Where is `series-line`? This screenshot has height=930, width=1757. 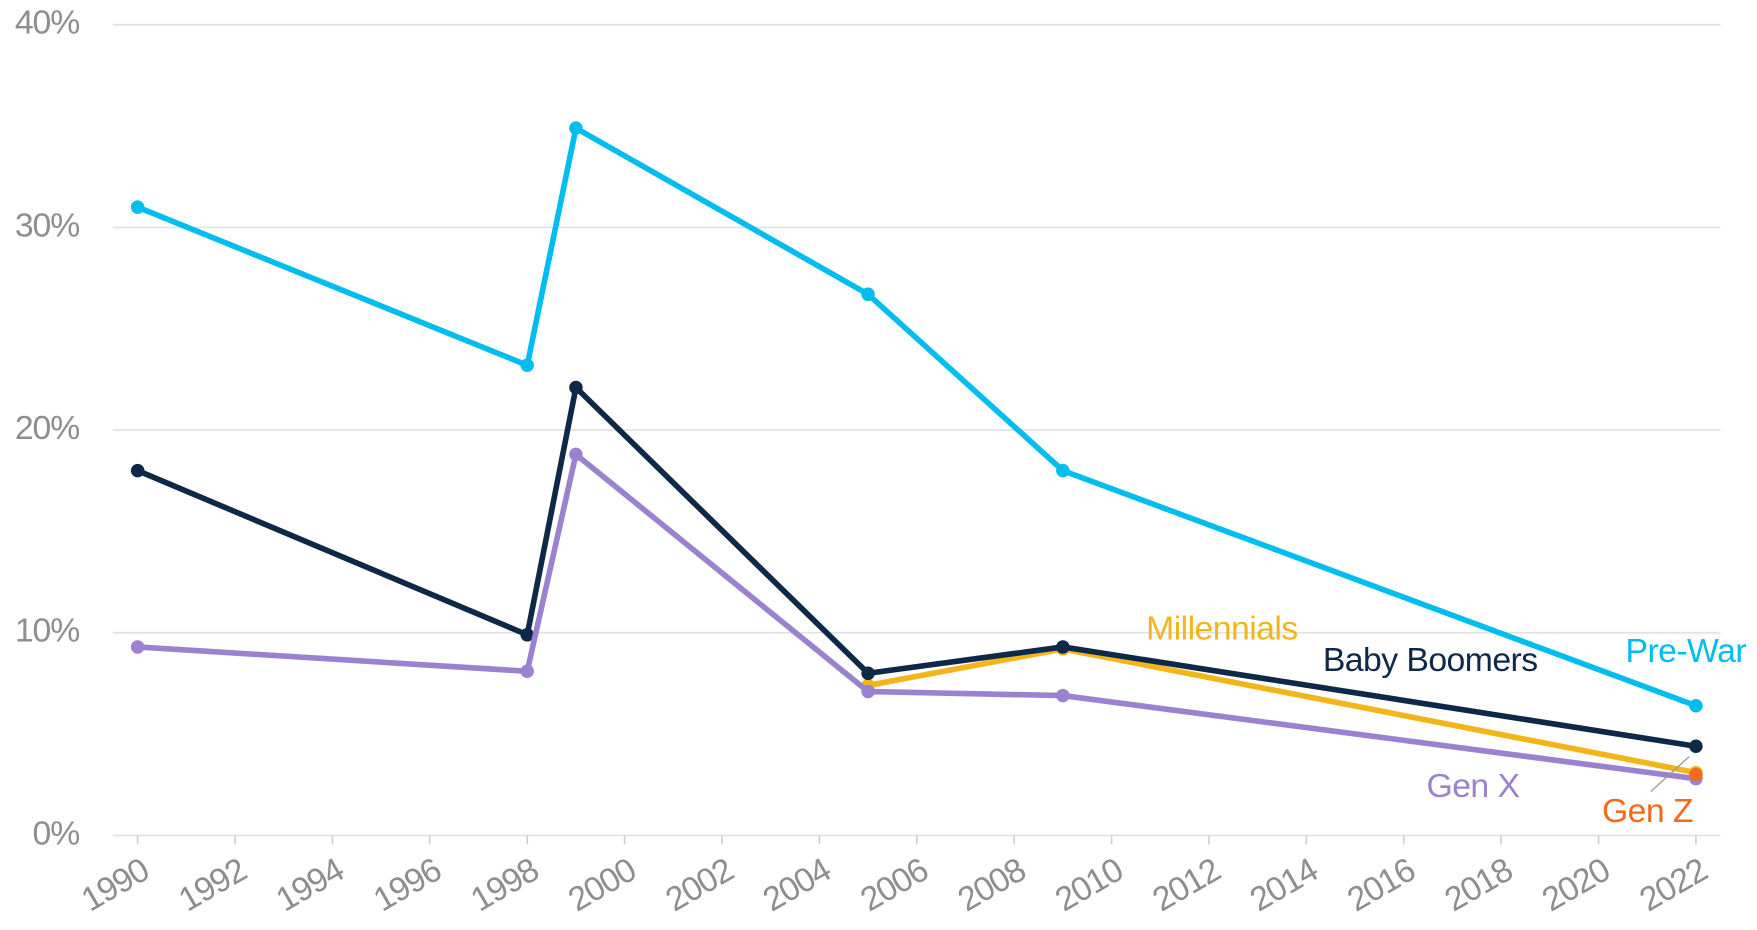 series-line is located at coordinates (1282, 711).